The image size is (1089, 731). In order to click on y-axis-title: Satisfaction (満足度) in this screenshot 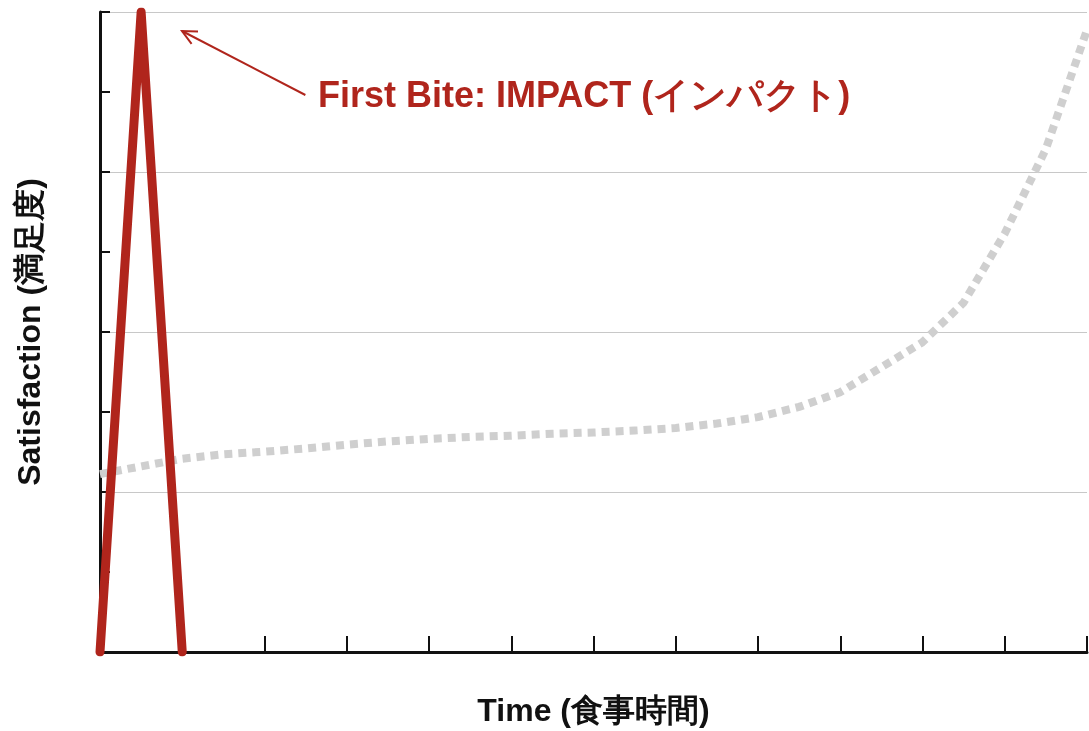, I will do `click(29, 332)`.